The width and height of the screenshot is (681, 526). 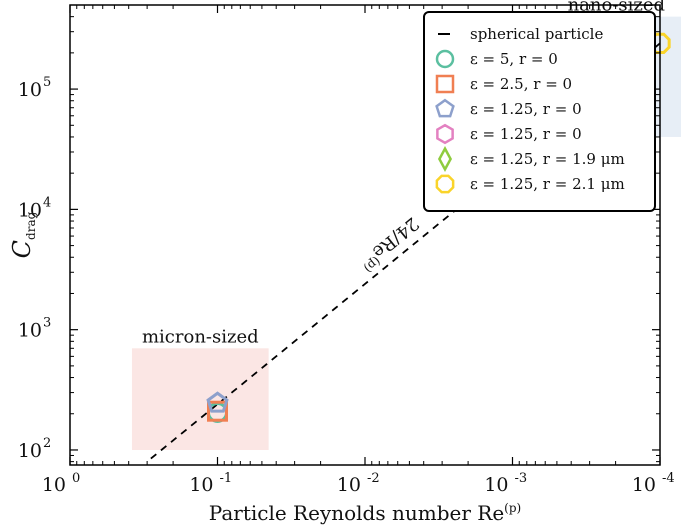 What do you see at coordinates (30, 331) in the screenshot?
I see `y-tick-label-1: 10` at bounding box center [30, 331].